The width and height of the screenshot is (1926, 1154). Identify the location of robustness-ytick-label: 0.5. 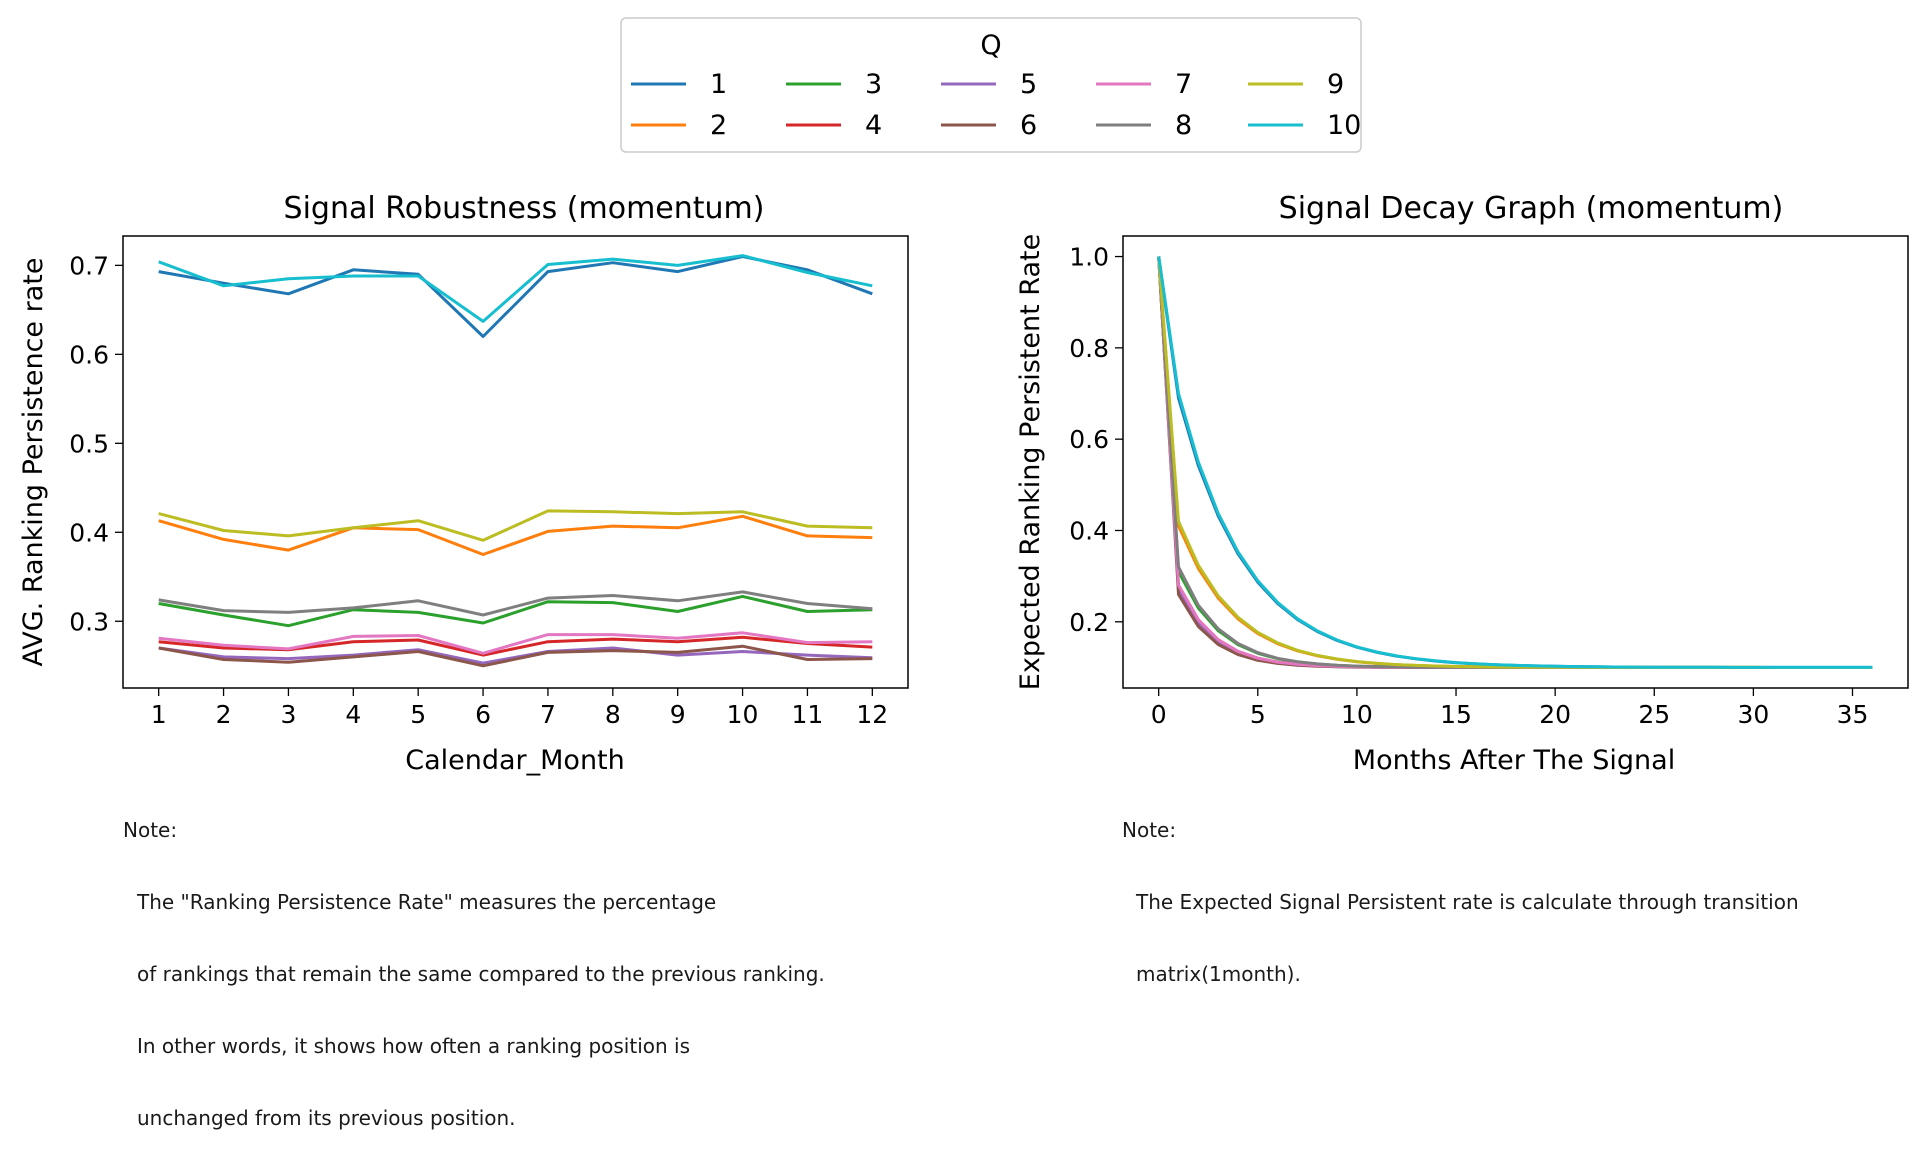
(89, 443).